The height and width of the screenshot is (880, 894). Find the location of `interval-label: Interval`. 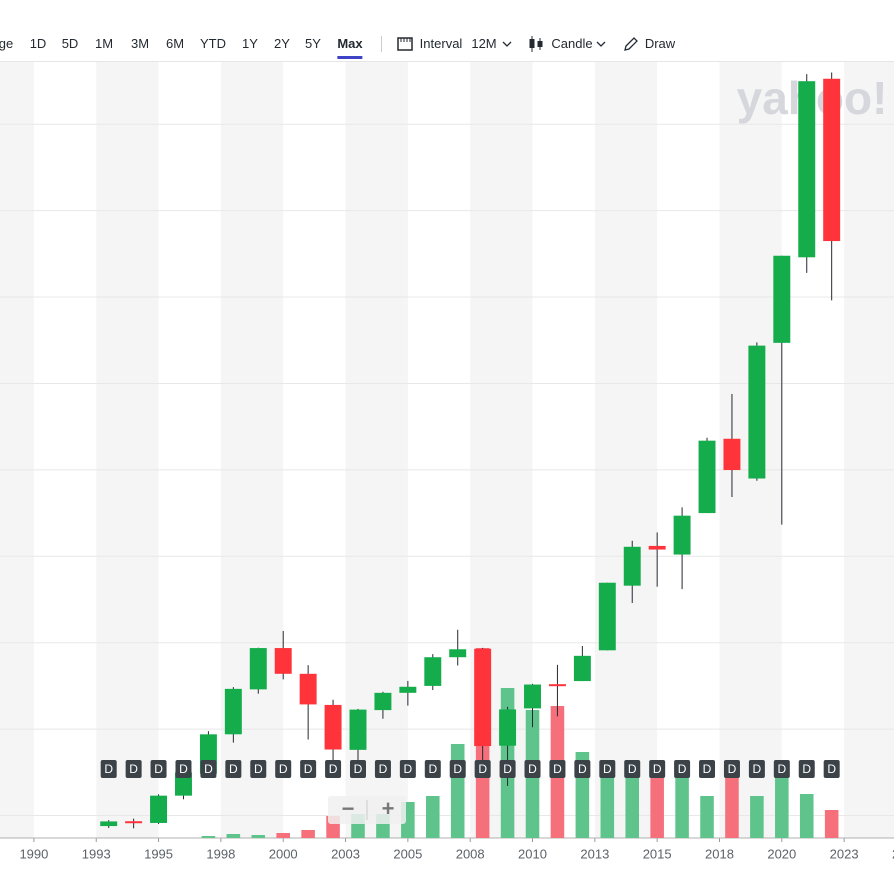

interval-label: Interval is located at coordinates (441, 43).